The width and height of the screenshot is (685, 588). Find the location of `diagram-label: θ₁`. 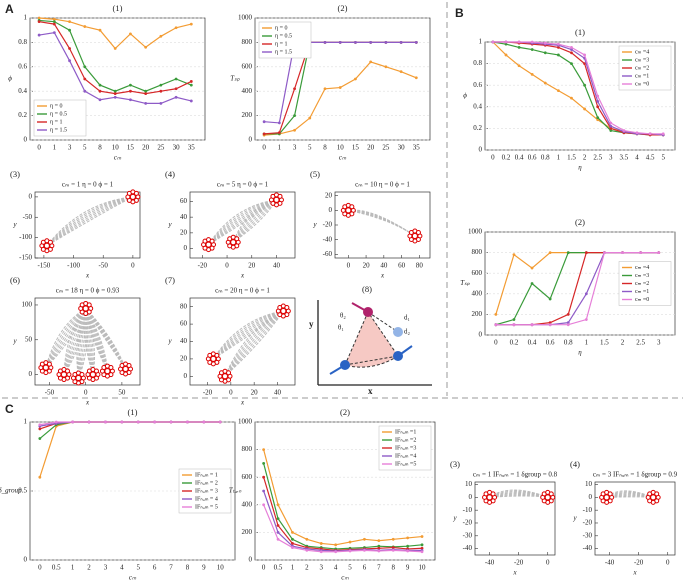

diagram-label: θ₁ is located at coordinates (341, 328).